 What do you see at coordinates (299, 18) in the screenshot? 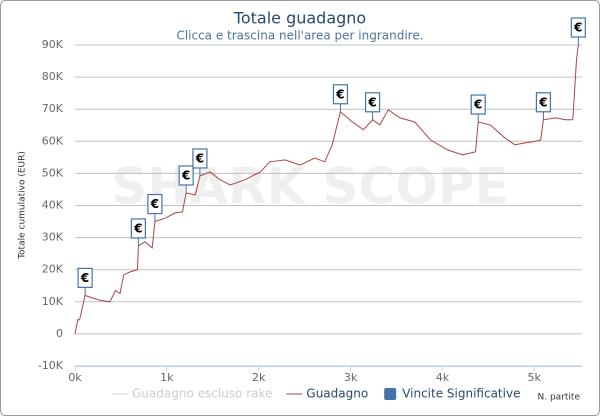
I see `chart-title: Totale guadagno` at bounding box center [299, 18].